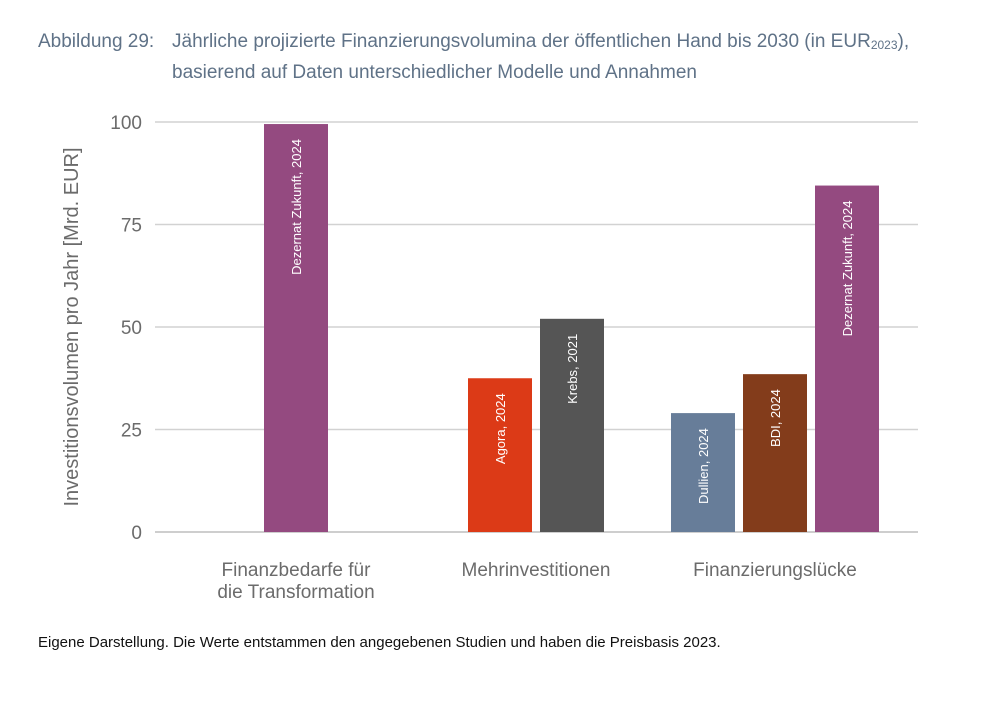 This screenshot has height=719, width=1000. I want to click on y-tick-label-75: 75, so click(131, 226).